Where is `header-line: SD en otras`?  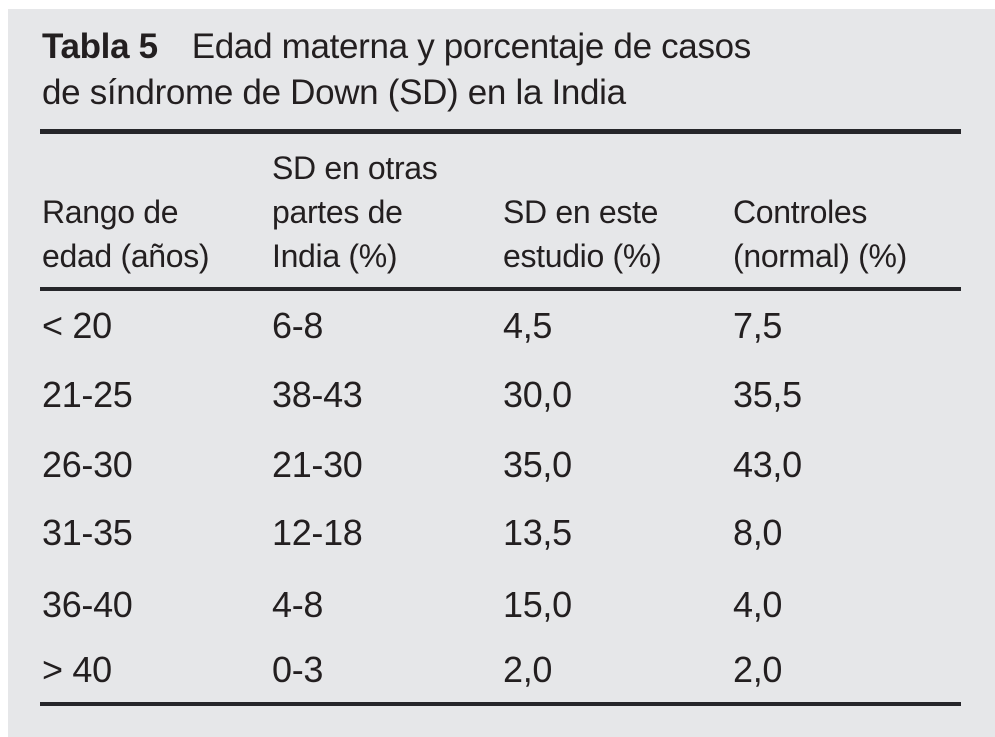
header-line: SD en otras is located at coordinates (355, 168).